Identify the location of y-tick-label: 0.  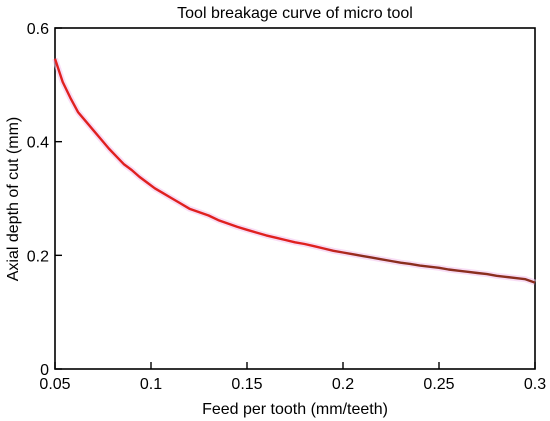
(44, 370).